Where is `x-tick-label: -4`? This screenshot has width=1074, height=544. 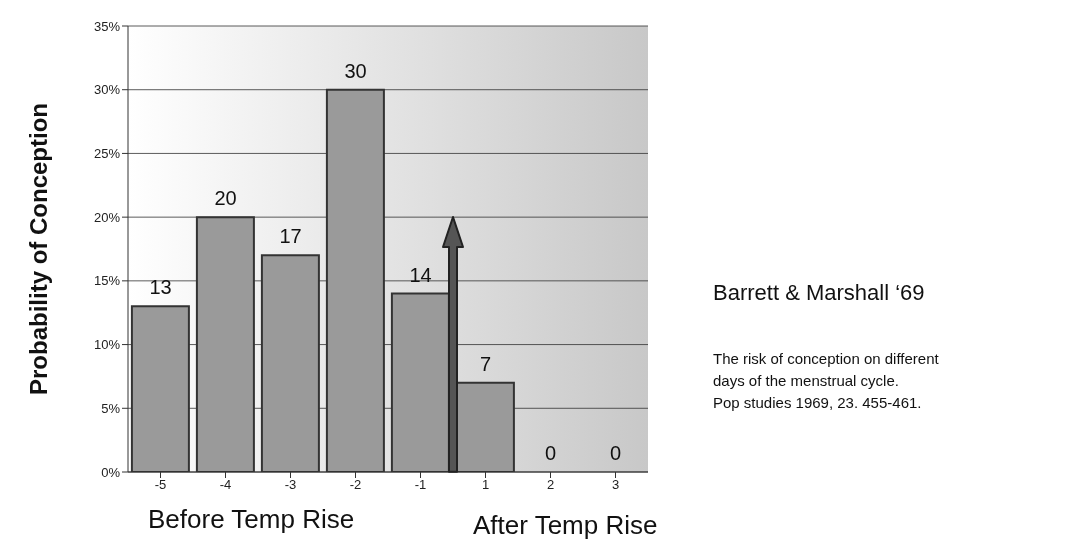
x-tick-label: -4 is located at coordinates (225, 485).